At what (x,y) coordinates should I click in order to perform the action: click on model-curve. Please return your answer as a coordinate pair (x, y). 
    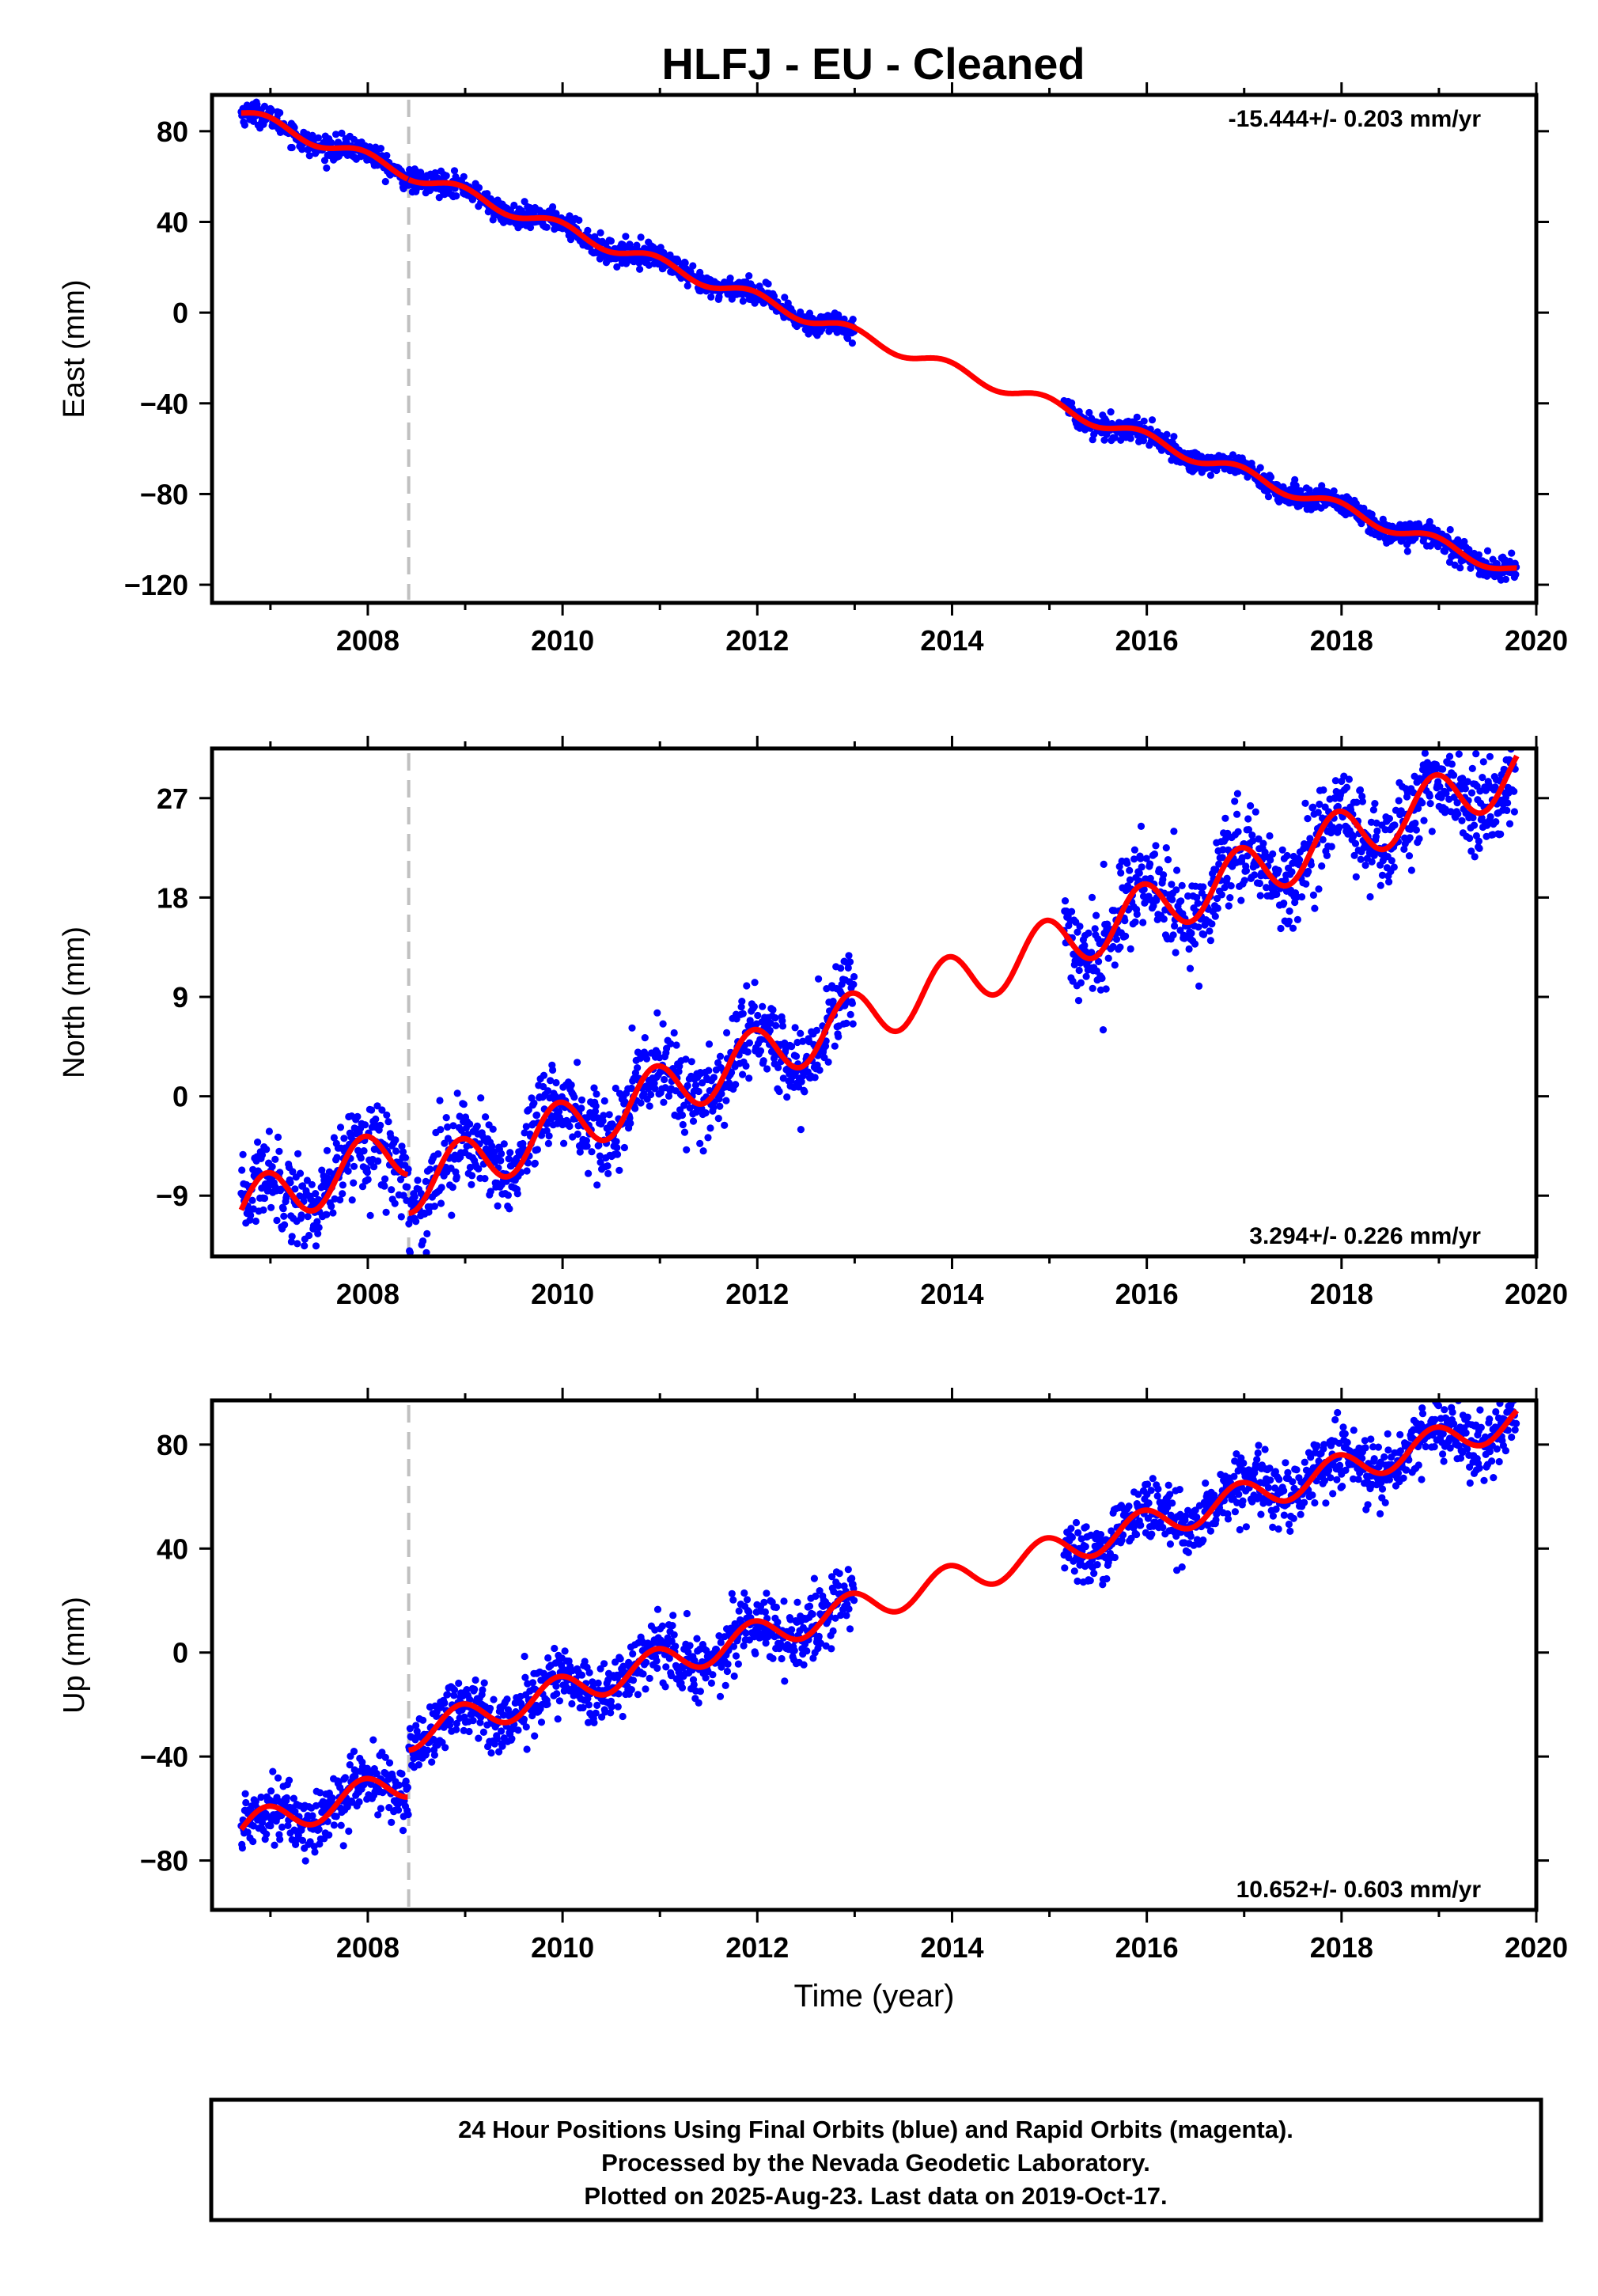
    Looking at the image, I should click on (963, 374).